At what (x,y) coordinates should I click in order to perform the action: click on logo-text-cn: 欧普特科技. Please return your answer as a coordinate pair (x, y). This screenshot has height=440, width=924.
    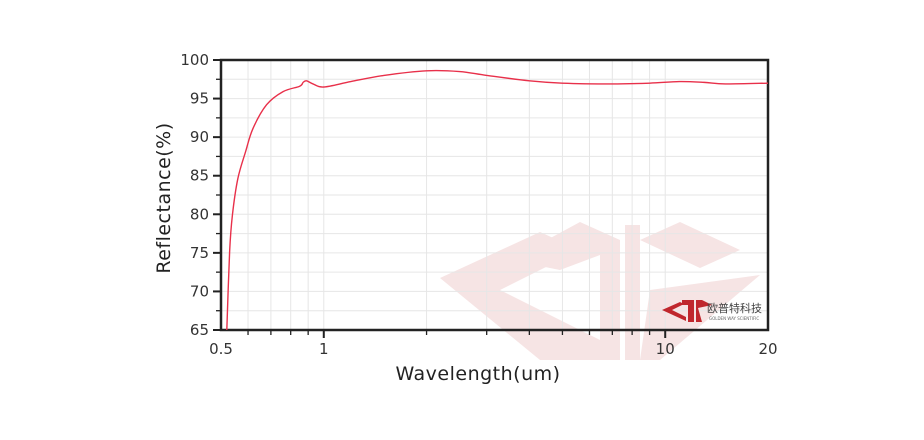
    Looking at the image, I should click on (734, 308).